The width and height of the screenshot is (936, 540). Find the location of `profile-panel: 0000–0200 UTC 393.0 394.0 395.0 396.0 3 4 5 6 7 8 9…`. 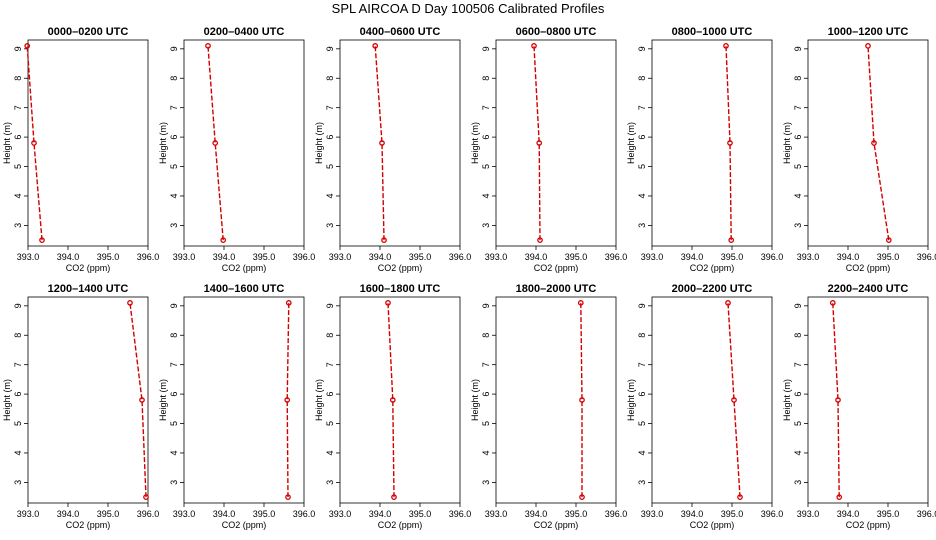

profile-panel: 0000–0200 UTC 393.0 394.0 395.0 396.0 3 4 5 6 7 8 9… is located at coordinates (80, 149).